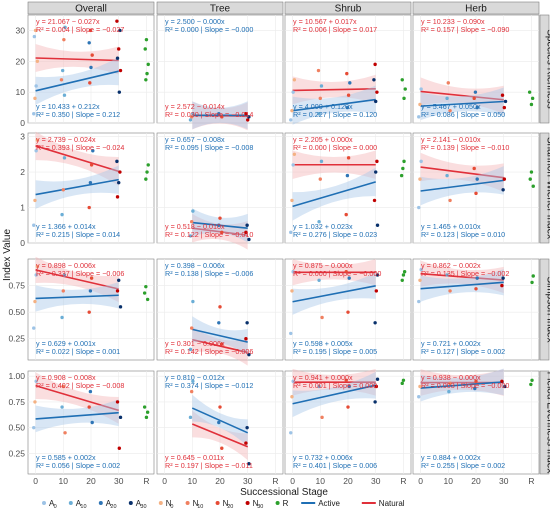 This screenshot has width=550, height=514. Describe the element at coordinates (248, 481) in the screenshot. I see `x-tick-label: 30` at that location.